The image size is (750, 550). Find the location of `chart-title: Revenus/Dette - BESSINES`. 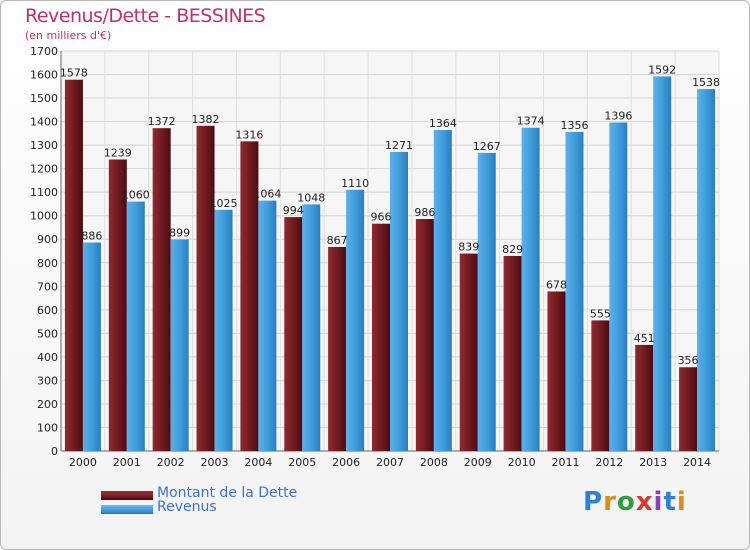

chart-title: Revenus/Dette - BESSINES is located at coordinates (145, 16).